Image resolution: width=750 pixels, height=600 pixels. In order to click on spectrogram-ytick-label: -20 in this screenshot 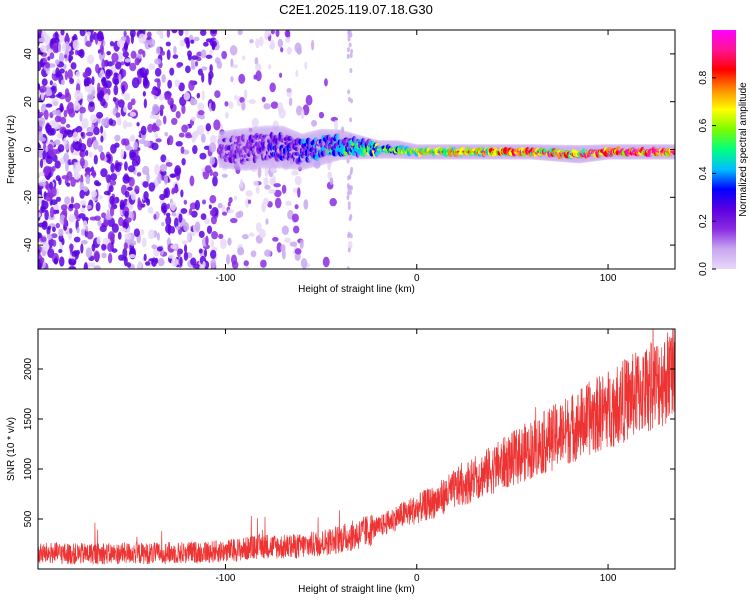, I will do `click(28, 197)`.